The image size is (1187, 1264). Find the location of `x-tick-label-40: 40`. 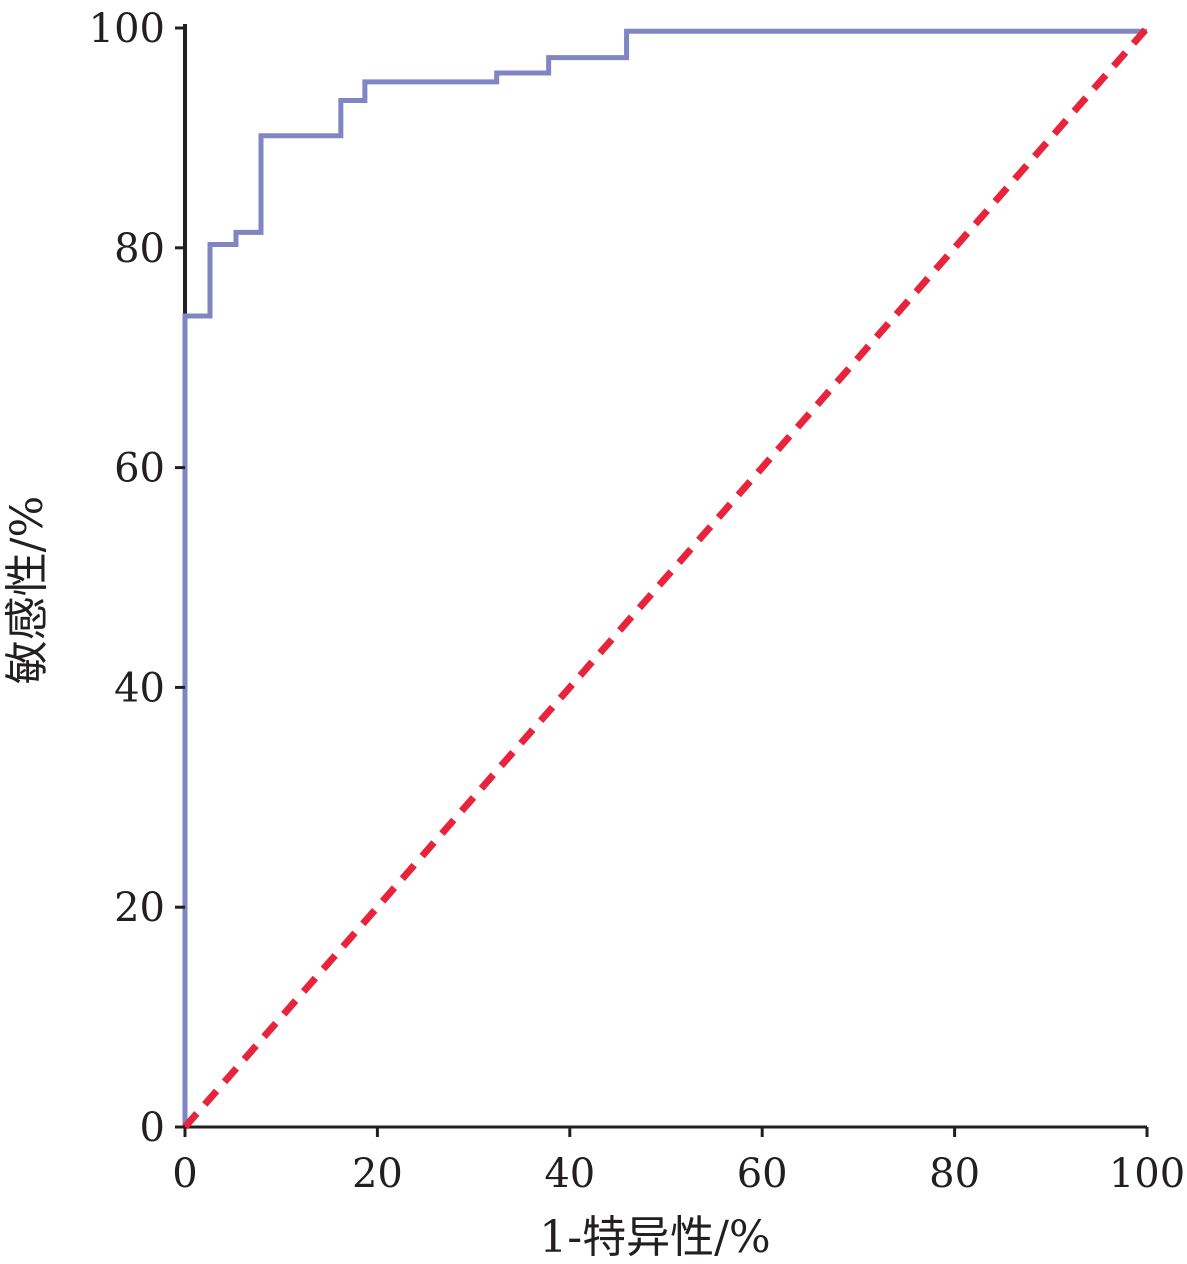

x-tick-label-40: 40 is located at coordinates (569, 1174).